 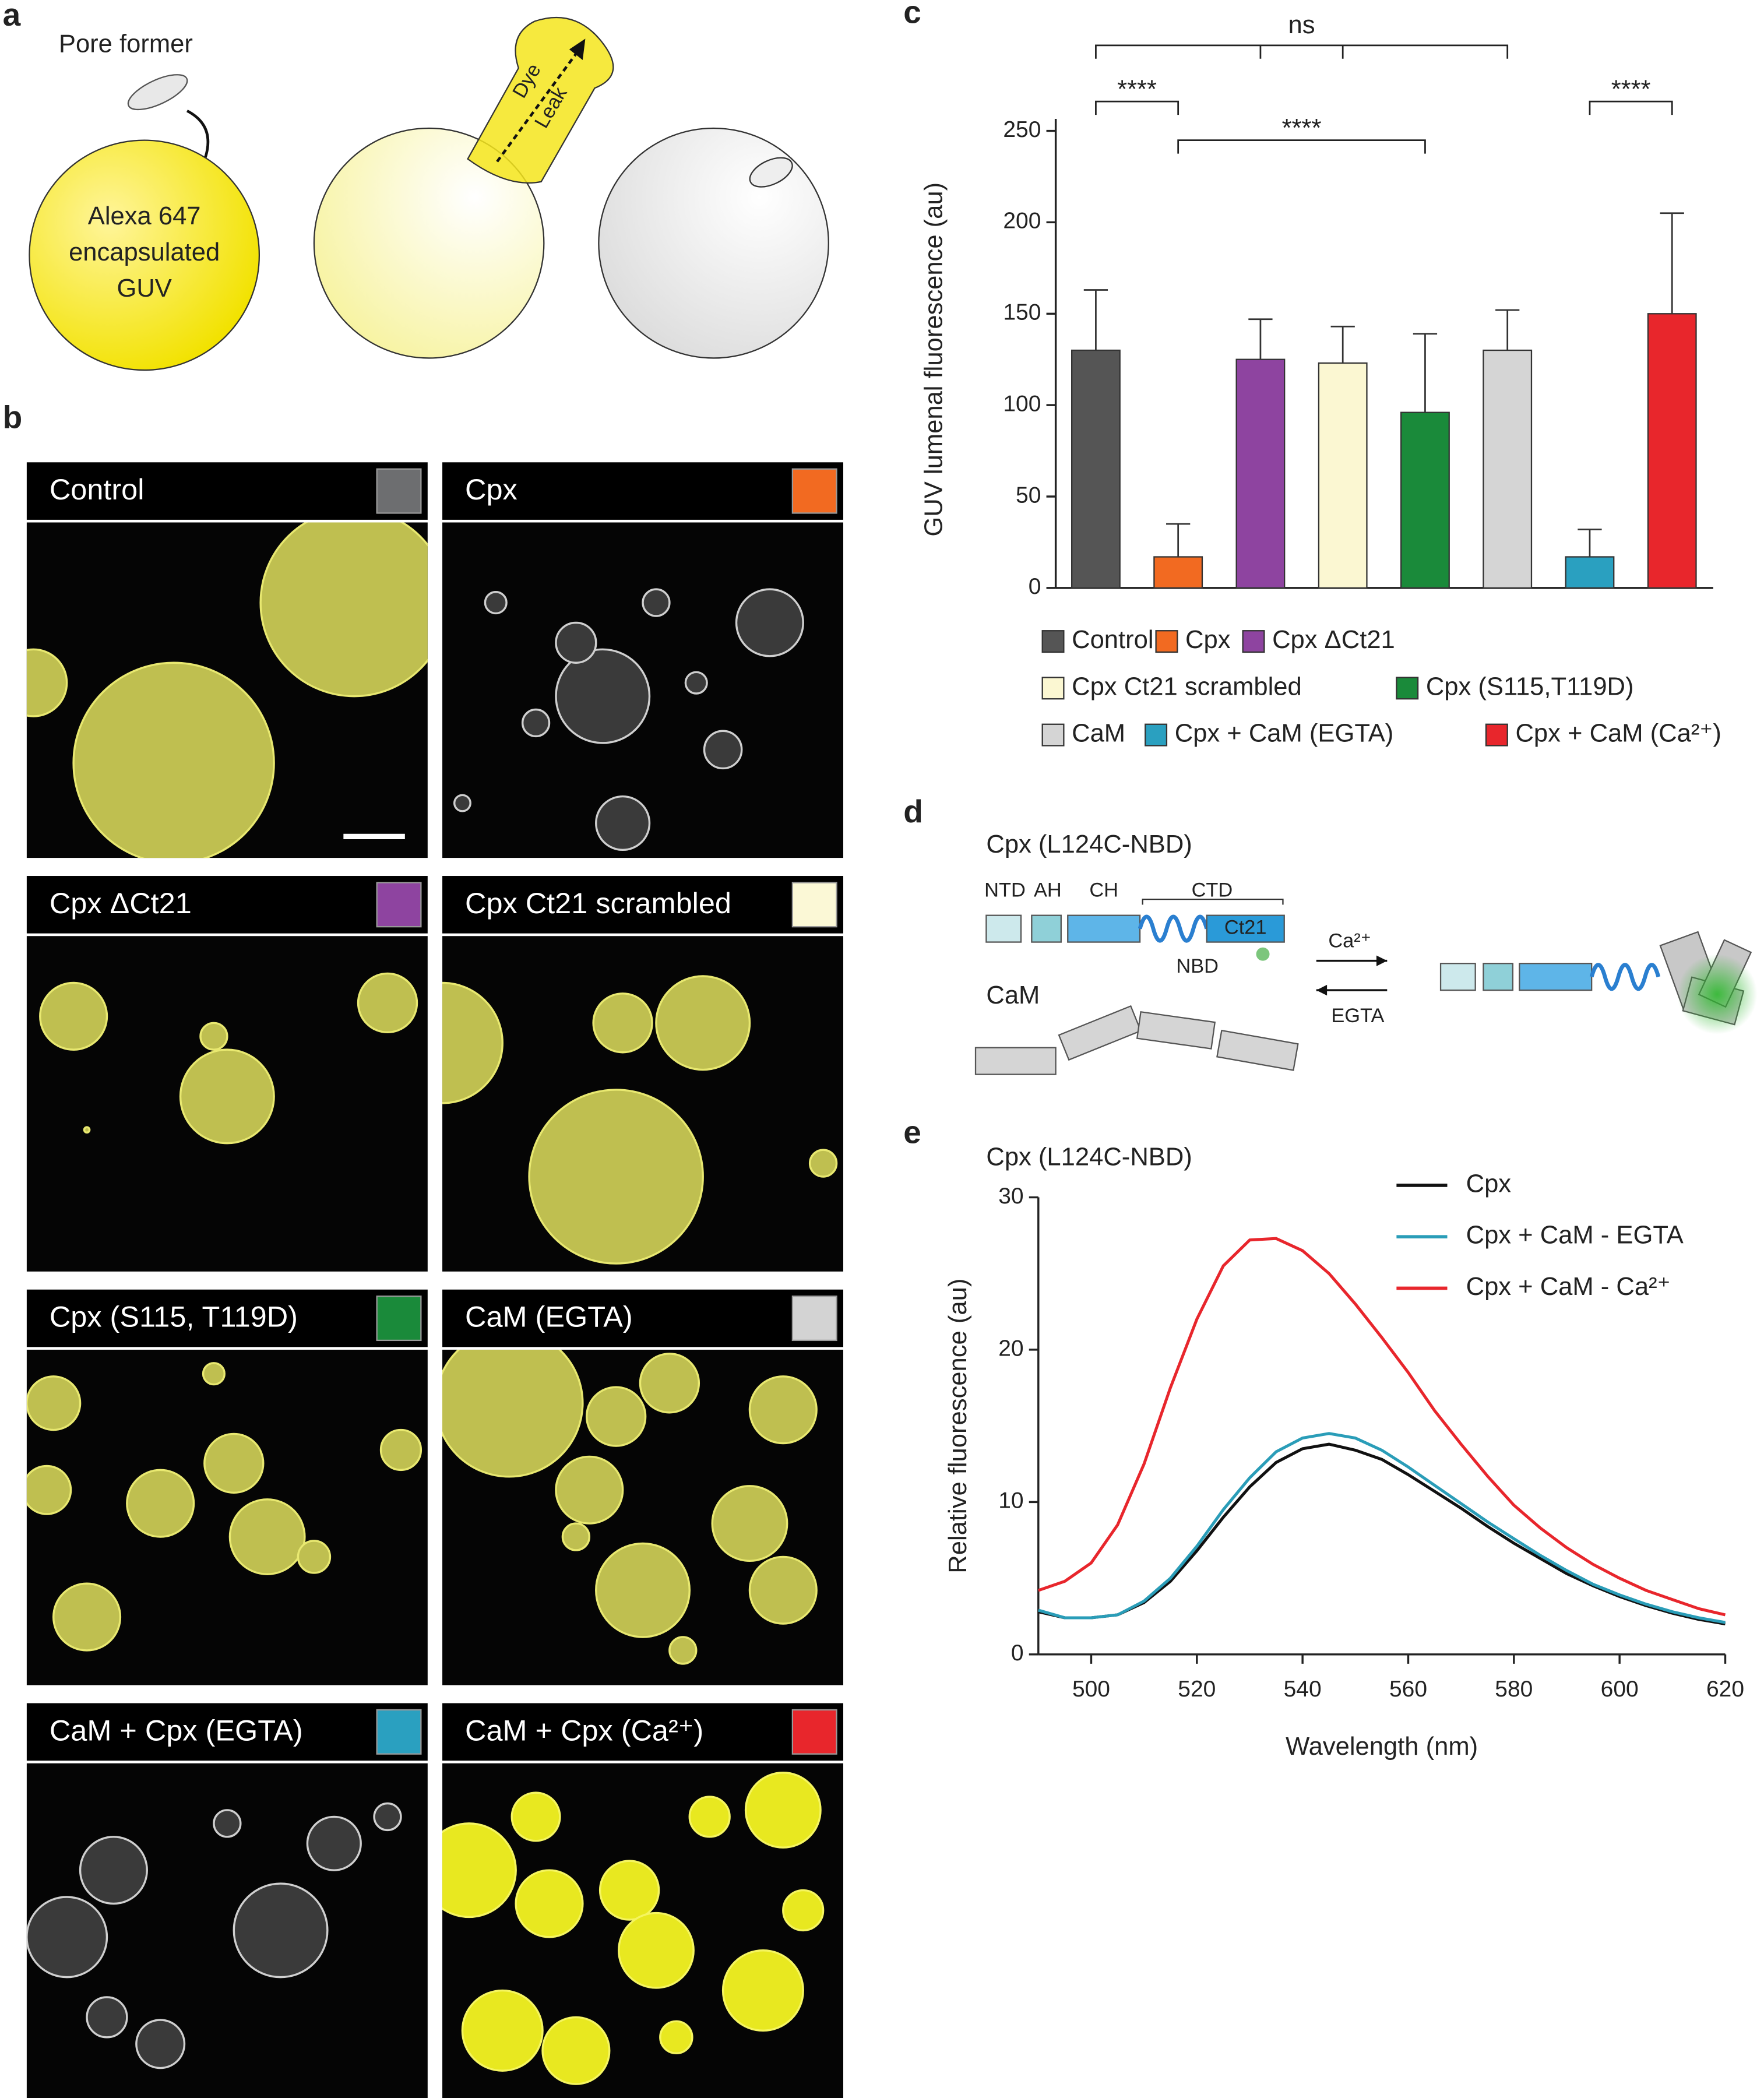 I want to click on panel-label: d, so click(x=913, y=811).